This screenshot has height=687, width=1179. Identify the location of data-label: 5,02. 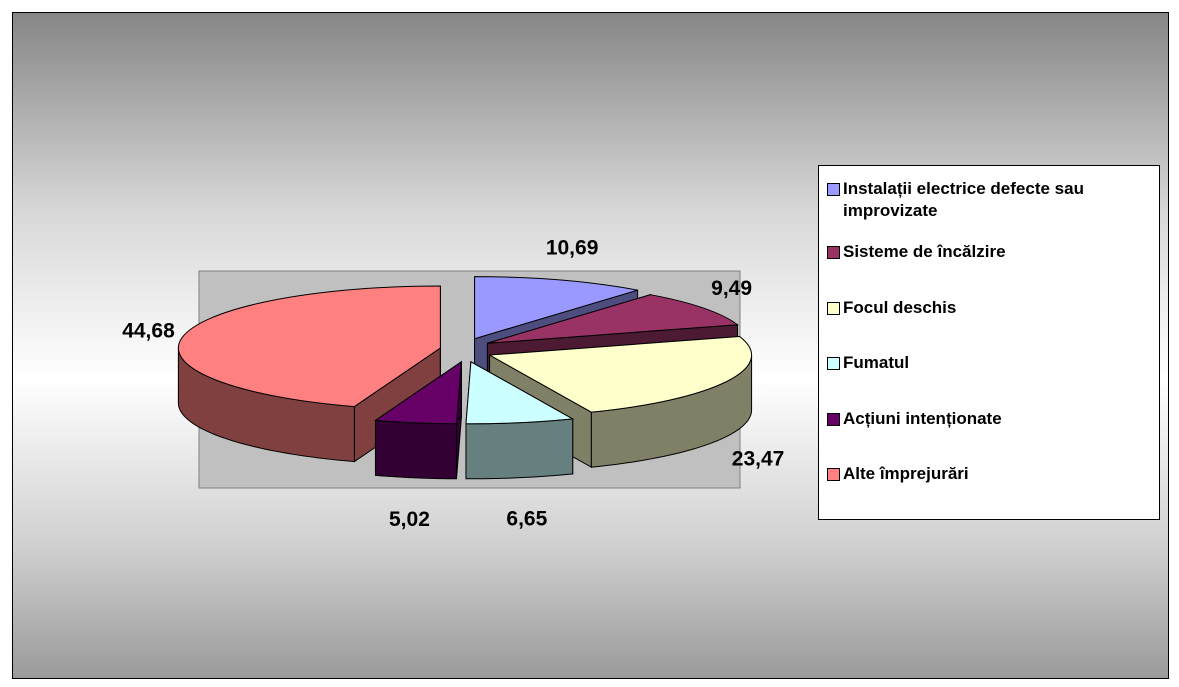
(409, 519).